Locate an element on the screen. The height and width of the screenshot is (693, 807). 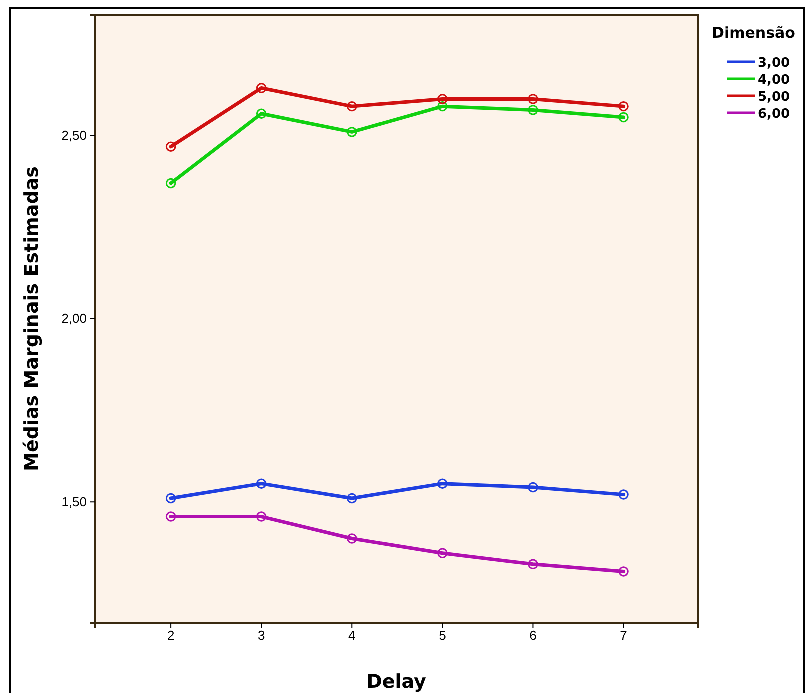
y-tick-label: 2,50 is located at coordinates (74, 136).